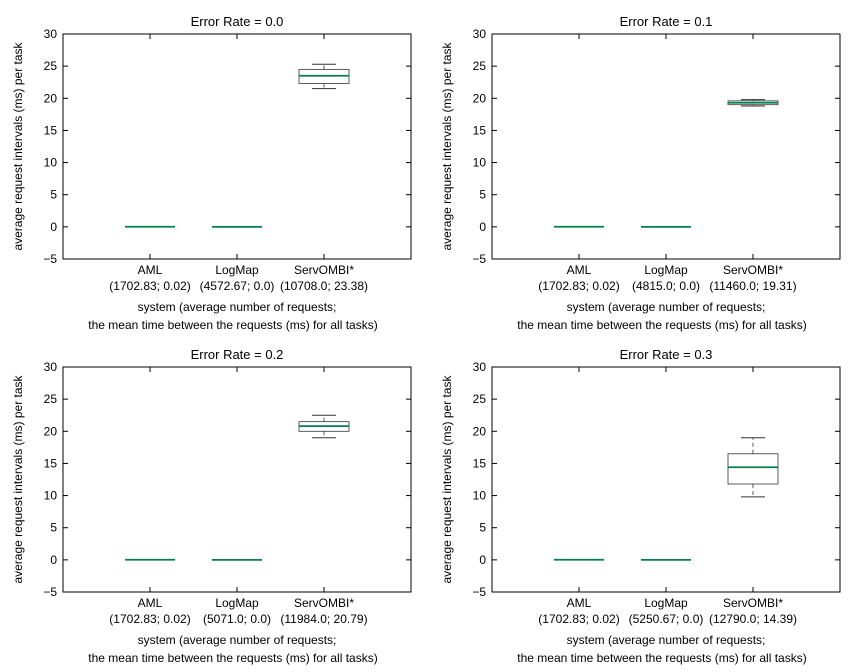 The width and height of the screenshot is (861, 672). I want to click on x-category-sublabel: (4572.67; 0.0), so click(237, 286).